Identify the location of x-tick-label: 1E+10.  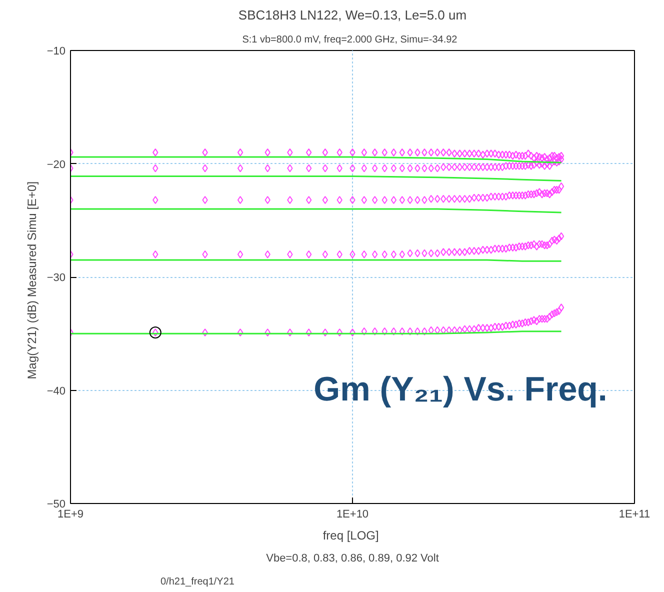
(352, 514).